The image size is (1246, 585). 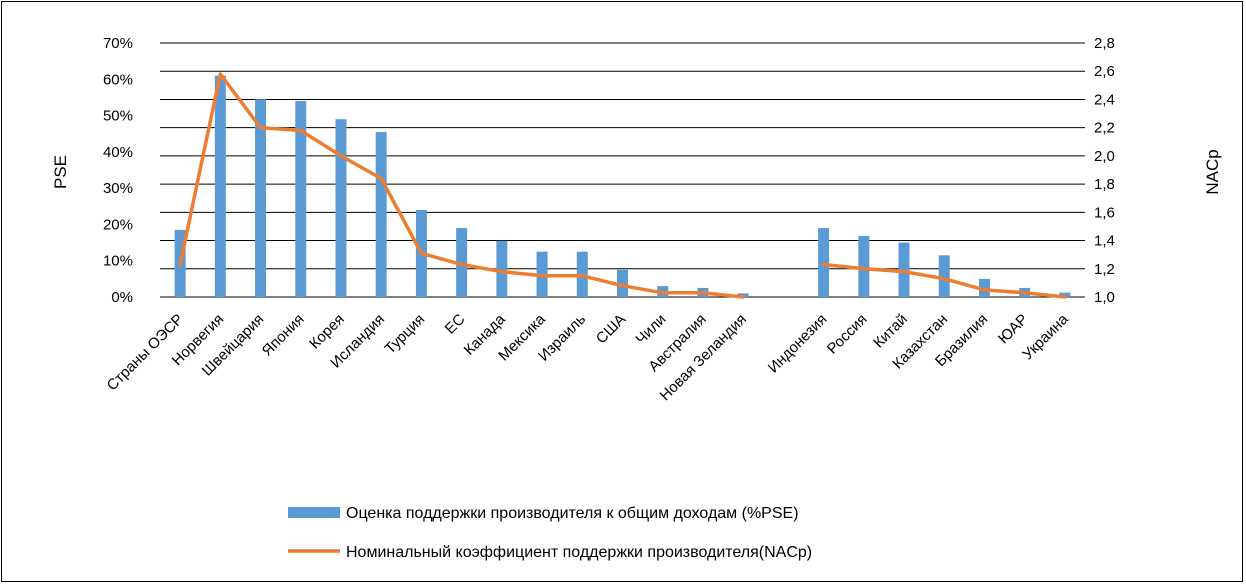 What do you see at coordinates (1104, 184) in the screenshot?
I see `y2-tick-label: 1,8` at bounding box center [1104, 184].